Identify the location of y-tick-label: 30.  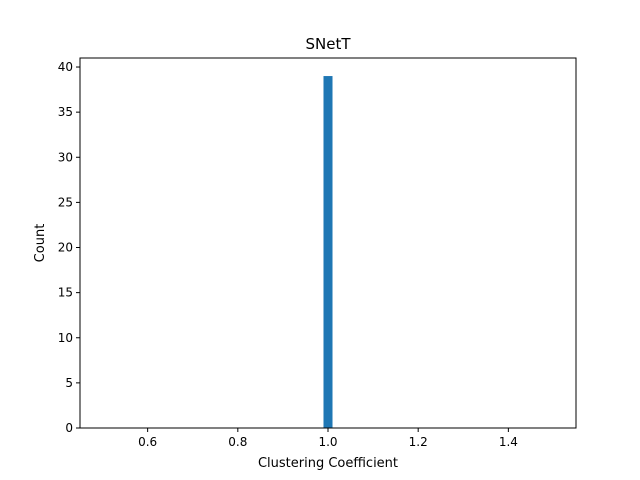
(65, 157).